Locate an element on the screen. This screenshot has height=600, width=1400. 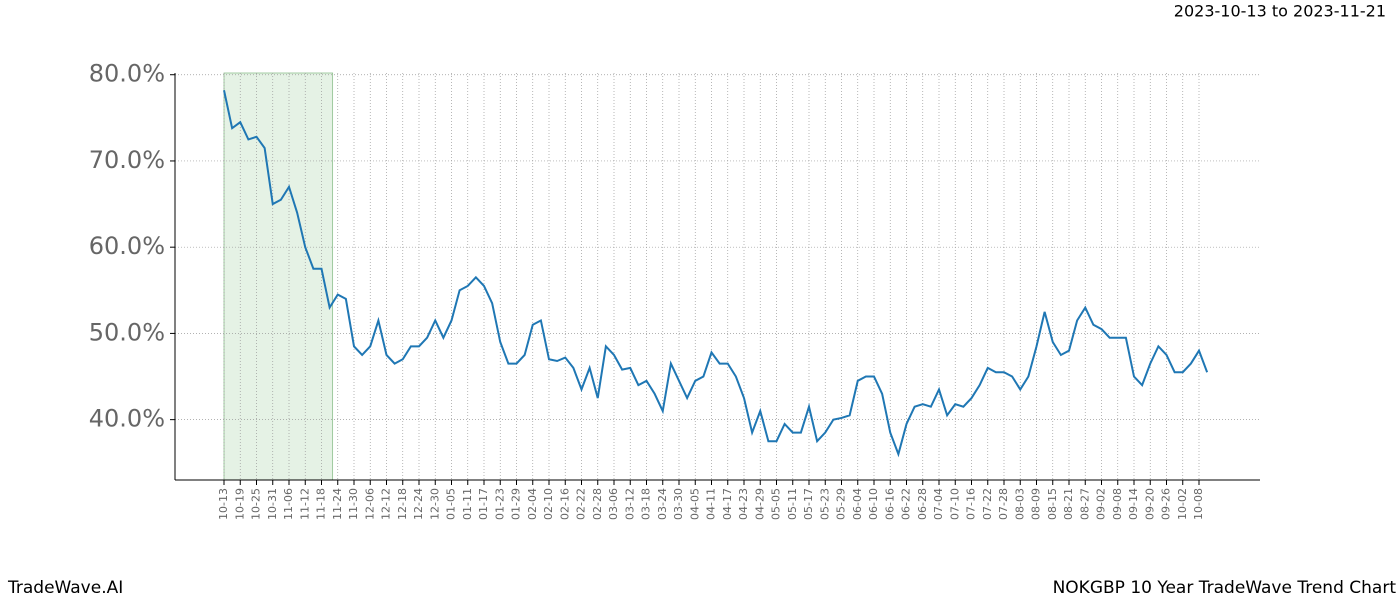
x-tick-label: 12-06 is located at coordinates (369, 504).